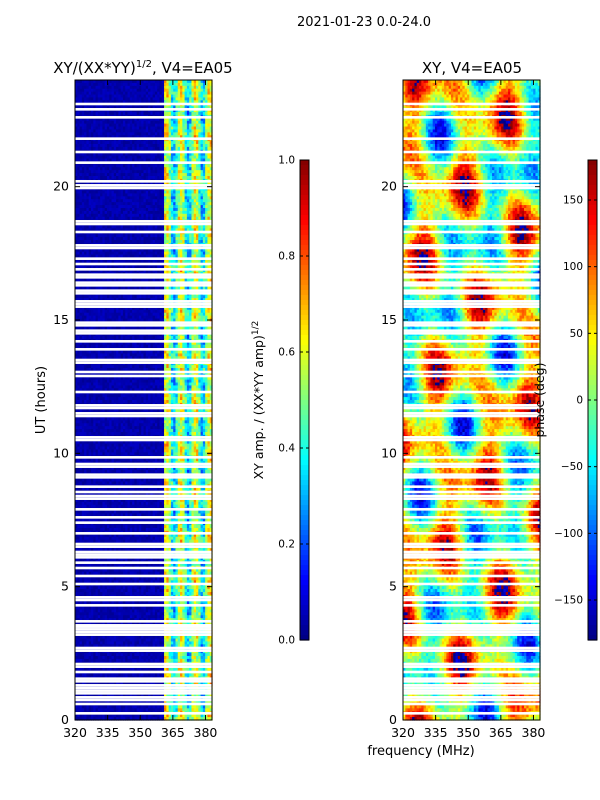 Image resolution: width=600 pixels, height=800 pixels. Describe the element at coordinates (94, 68) in the screenshot. I see `amp-title-main: XY/(XX*YY)` at that location.